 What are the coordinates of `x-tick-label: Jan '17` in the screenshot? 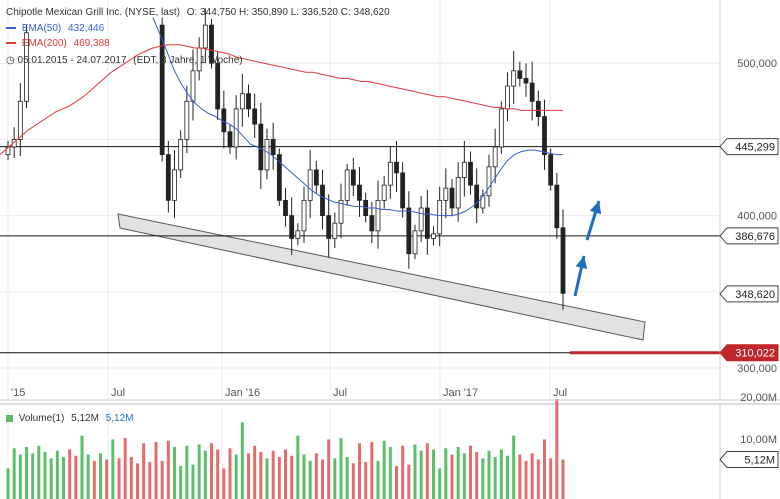 It's located at (460, 393).